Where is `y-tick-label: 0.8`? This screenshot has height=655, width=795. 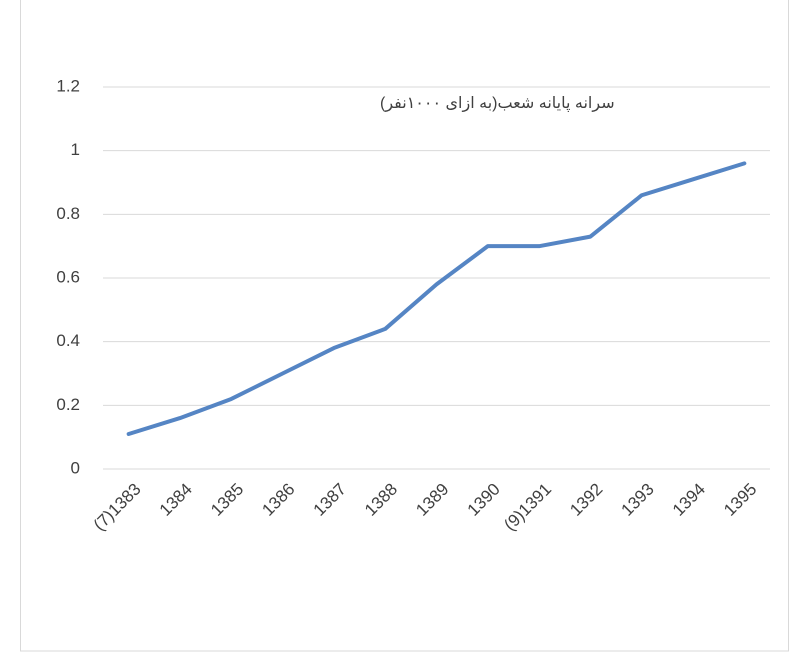
y-tick-label: 0.8 is located at coordinates (68, 213).